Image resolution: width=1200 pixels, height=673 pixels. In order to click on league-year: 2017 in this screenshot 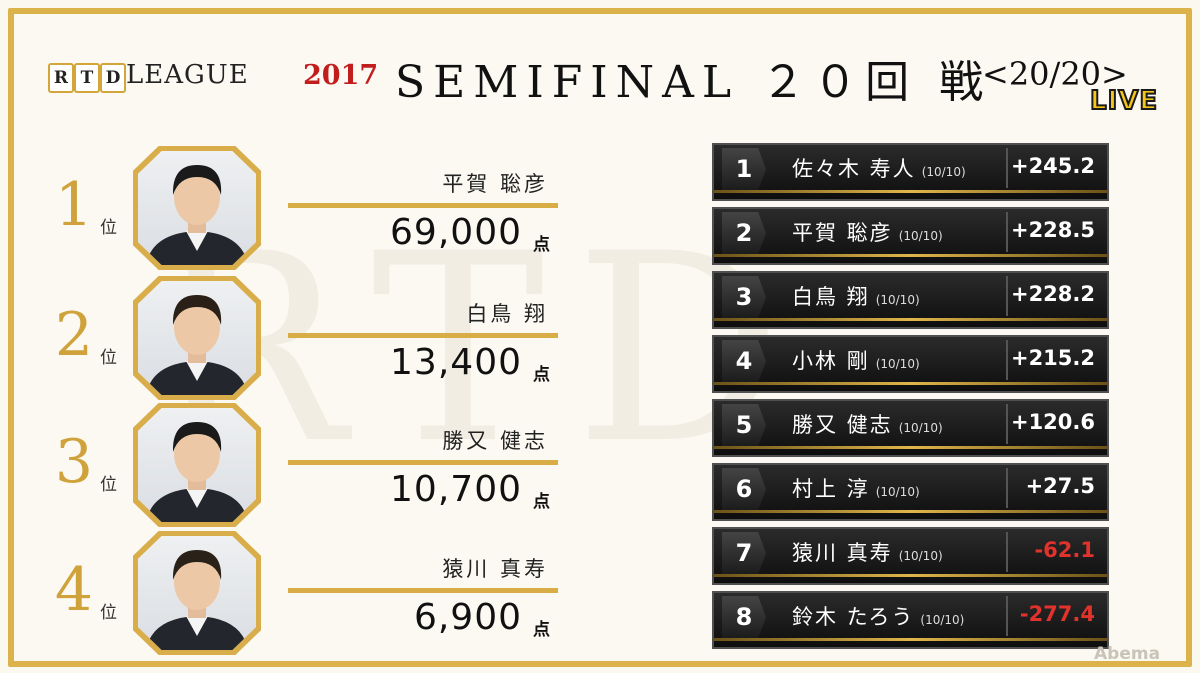, I will do `click(341, 75)`.